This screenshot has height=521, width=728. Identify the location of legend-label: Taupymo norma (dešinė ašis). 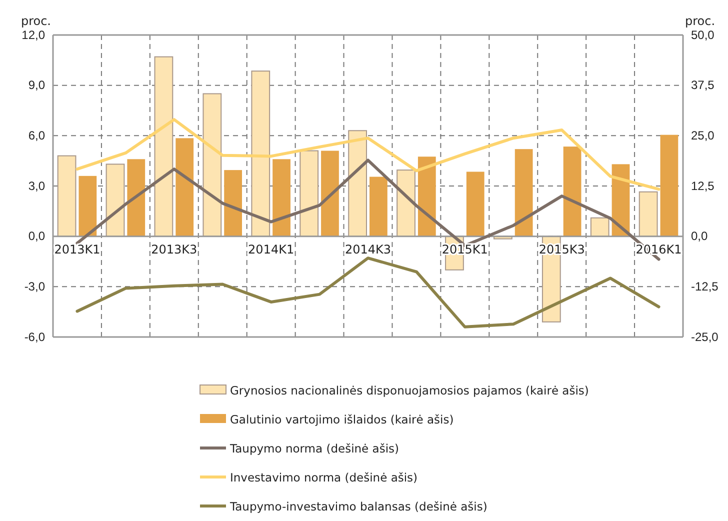
(314, 449).